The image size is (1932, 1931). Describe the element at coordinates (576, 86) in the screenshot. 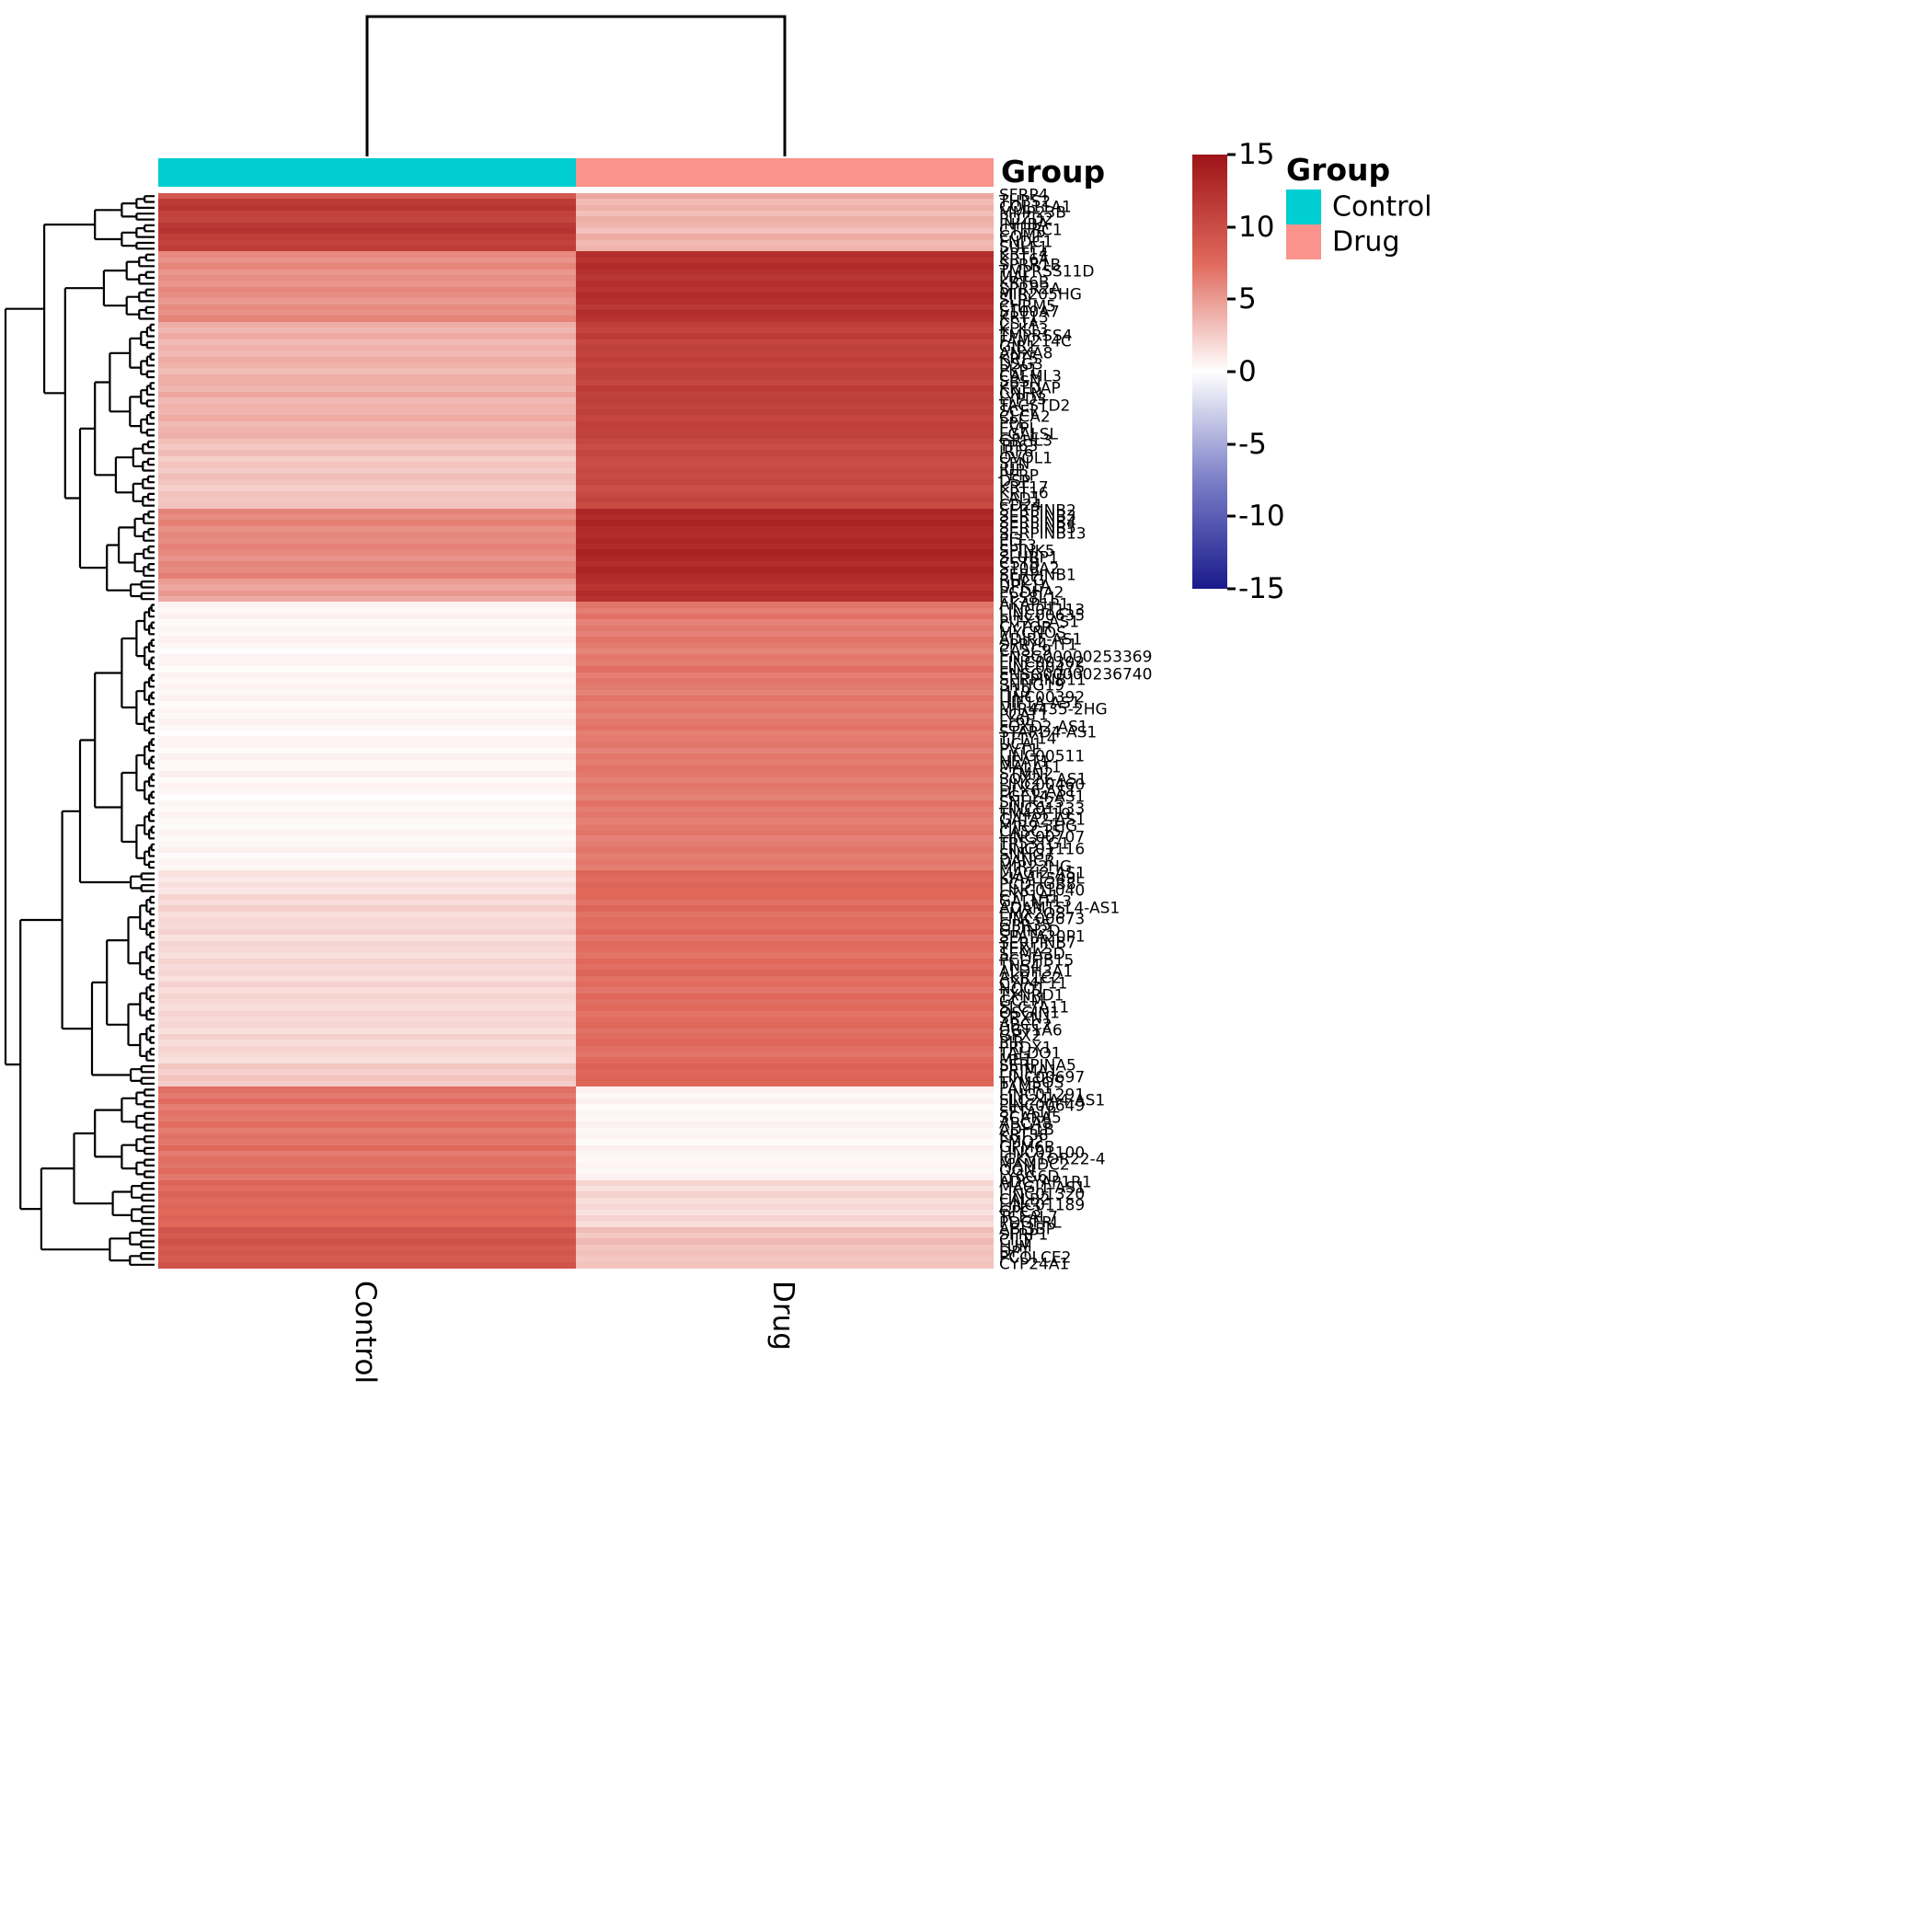

I see `column-dendrogram` at that location.